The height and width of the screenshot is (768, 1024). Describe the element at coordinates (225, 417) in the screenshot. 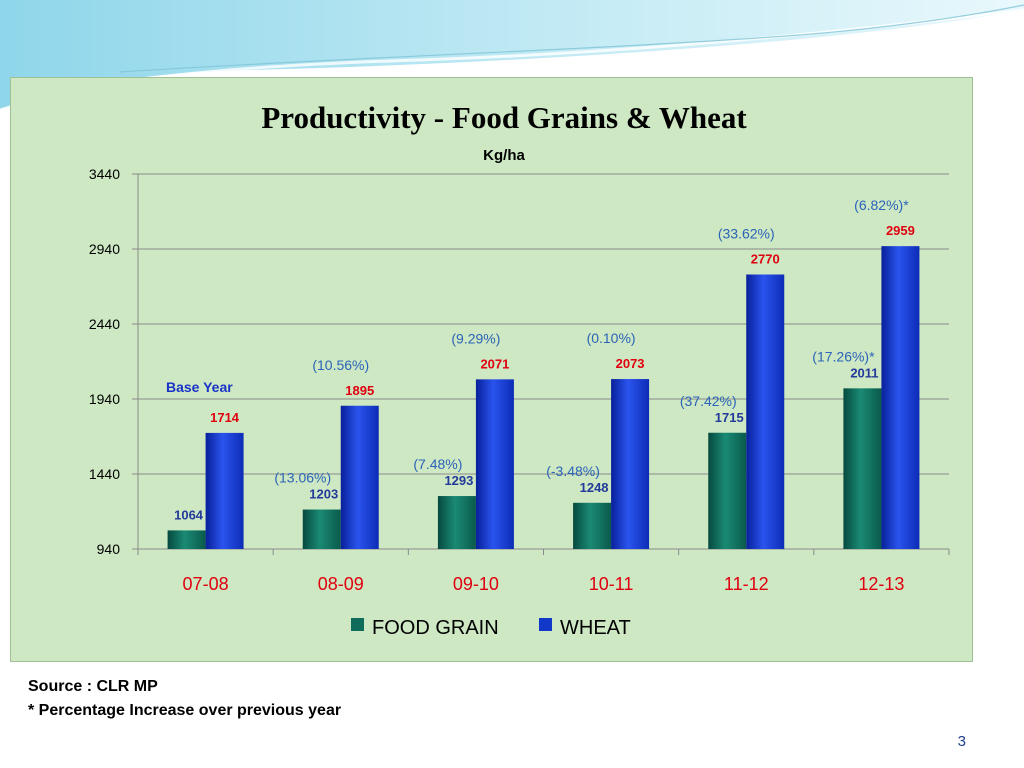

I see `data-label-wheat: 1714` at that location.